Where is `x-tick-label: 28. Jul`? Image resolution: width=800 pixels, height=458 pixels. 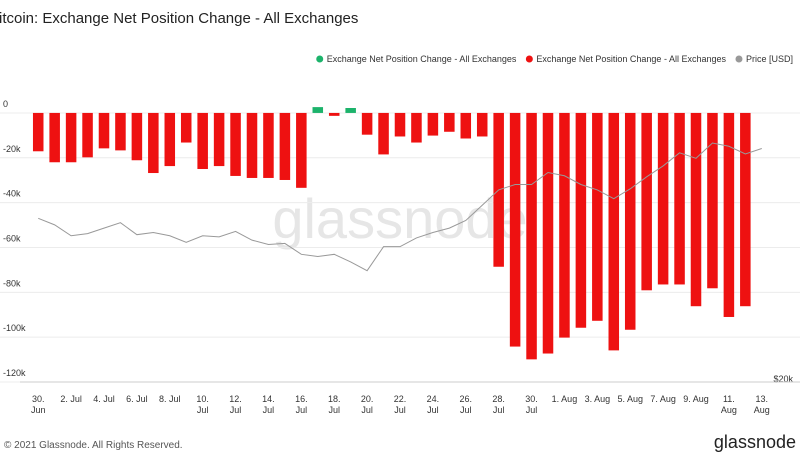 x-tick-label: 28. Jul is located at coordinates (498, 404).